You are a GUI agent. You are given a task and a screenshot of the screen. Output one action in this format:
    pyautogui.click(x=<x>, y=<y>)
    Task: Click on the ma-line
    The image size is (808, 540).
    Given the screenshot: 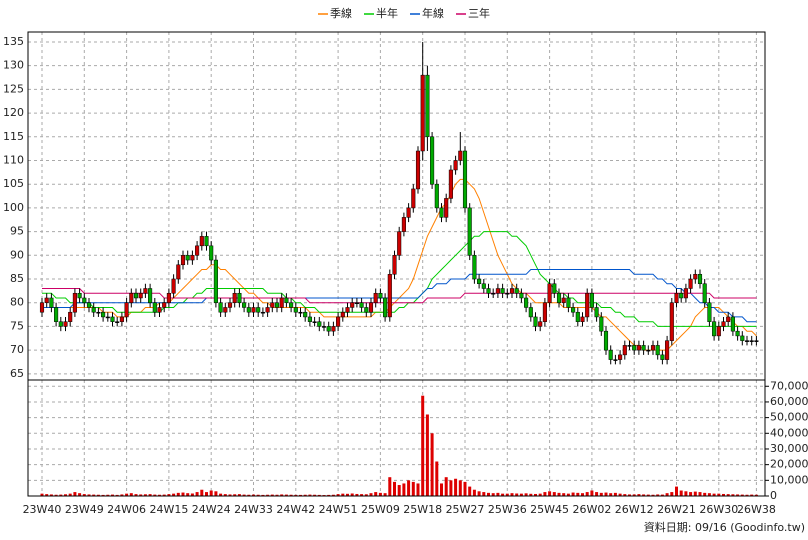 What is the action you would take?
    pyautogui.click(x=399, y=296)
    